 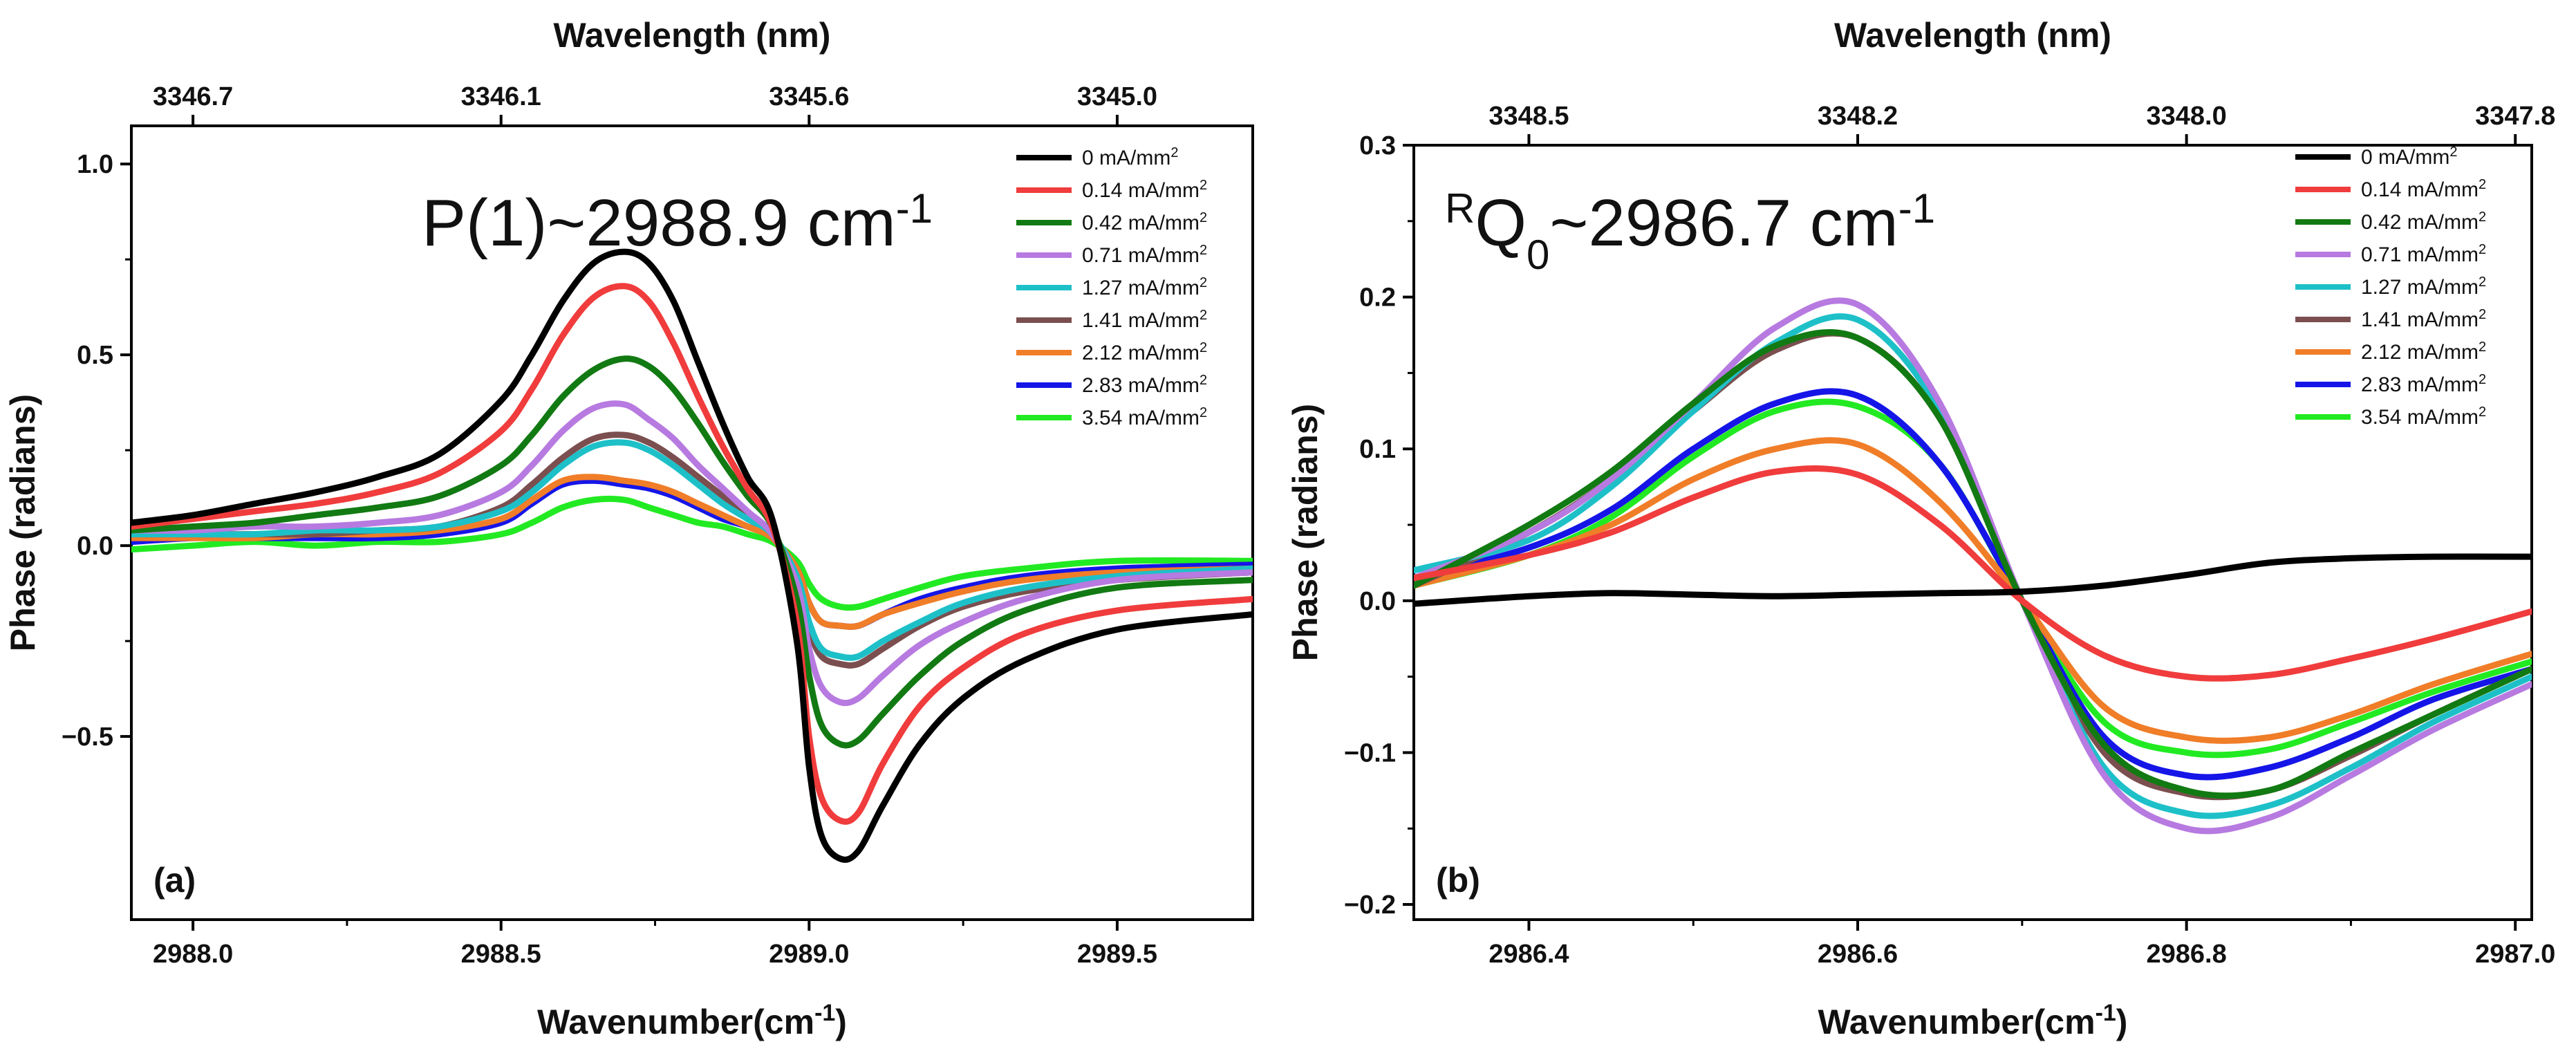 What do you see at coordinates (174, 880) in the screenshot?
I see `panel-label: (a)` at bounding box center [174, 880].